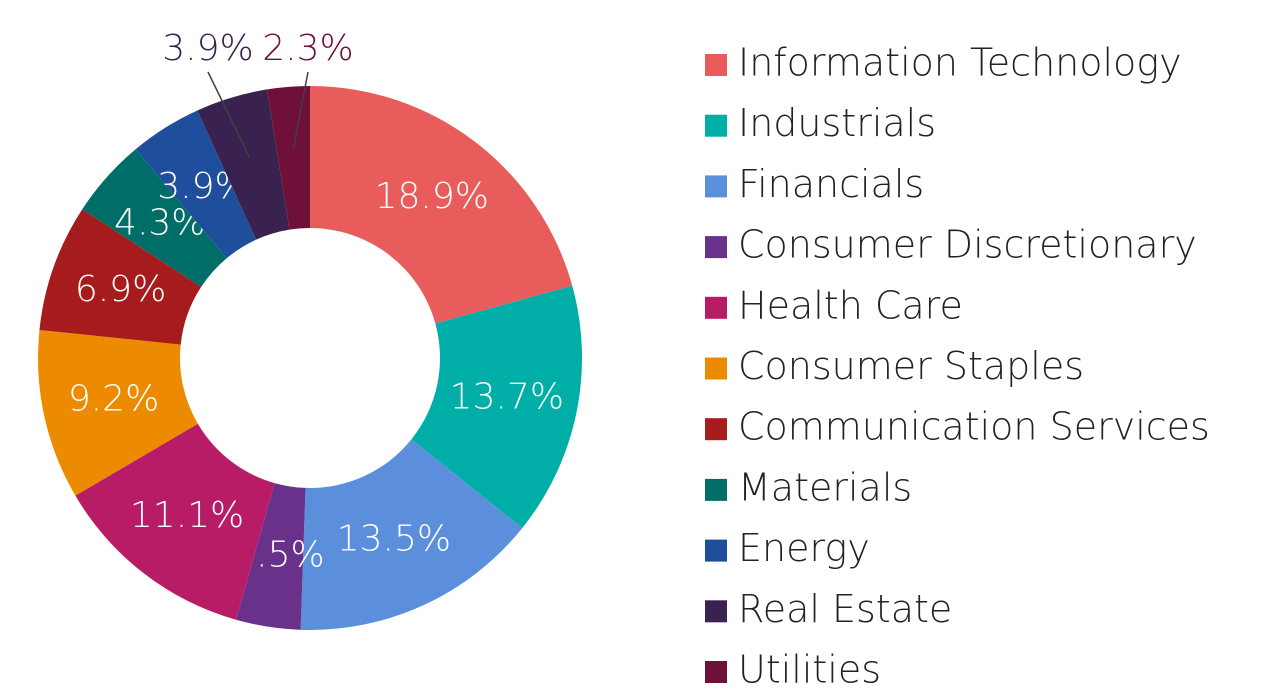 The height and width of the screenshot is (693, 1261). I want to click on legend-label: Consumer Staples, so click(911, 366).